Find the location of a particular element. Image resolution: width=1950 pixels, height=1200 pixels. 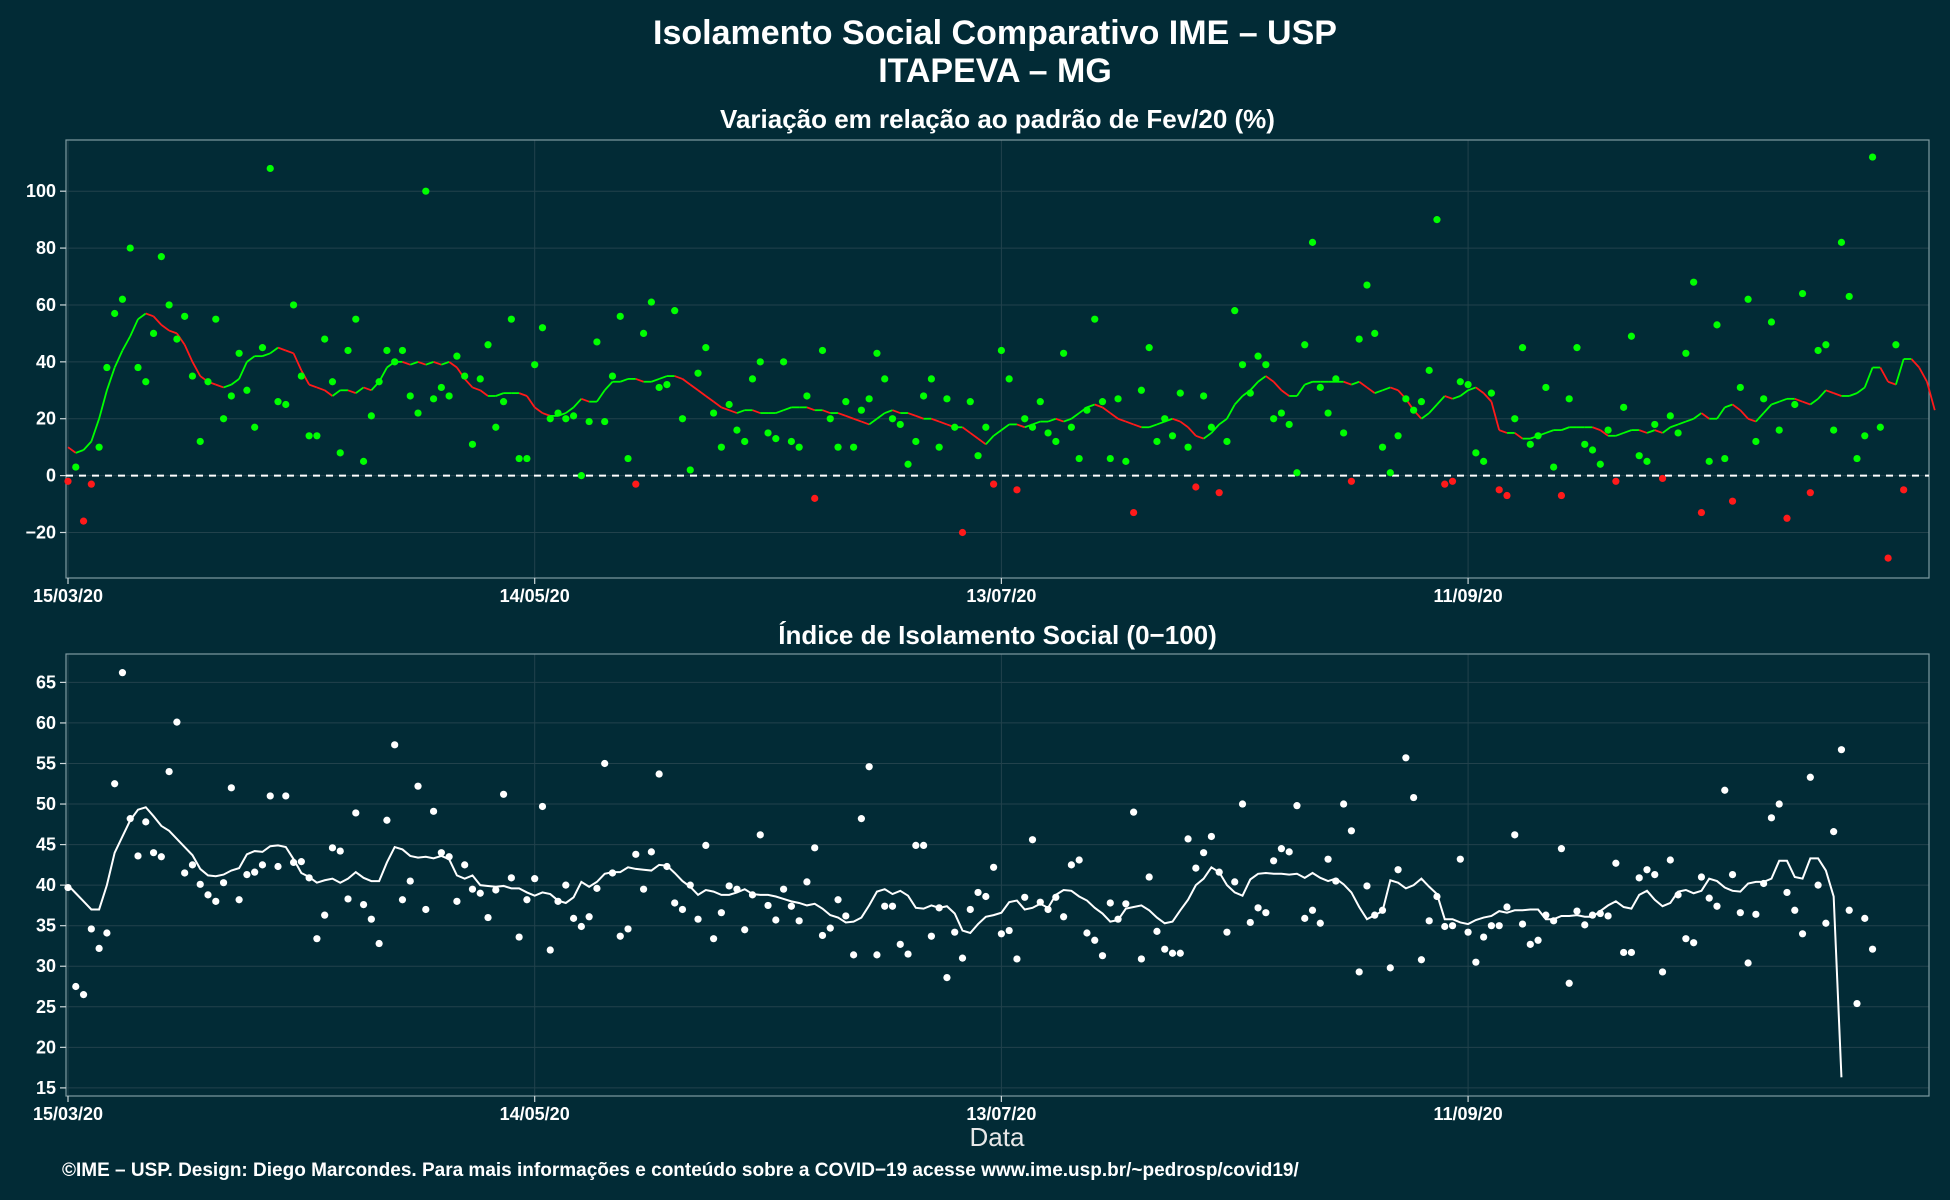

y-tick-label: 35 is located at coordinates (46, 926).